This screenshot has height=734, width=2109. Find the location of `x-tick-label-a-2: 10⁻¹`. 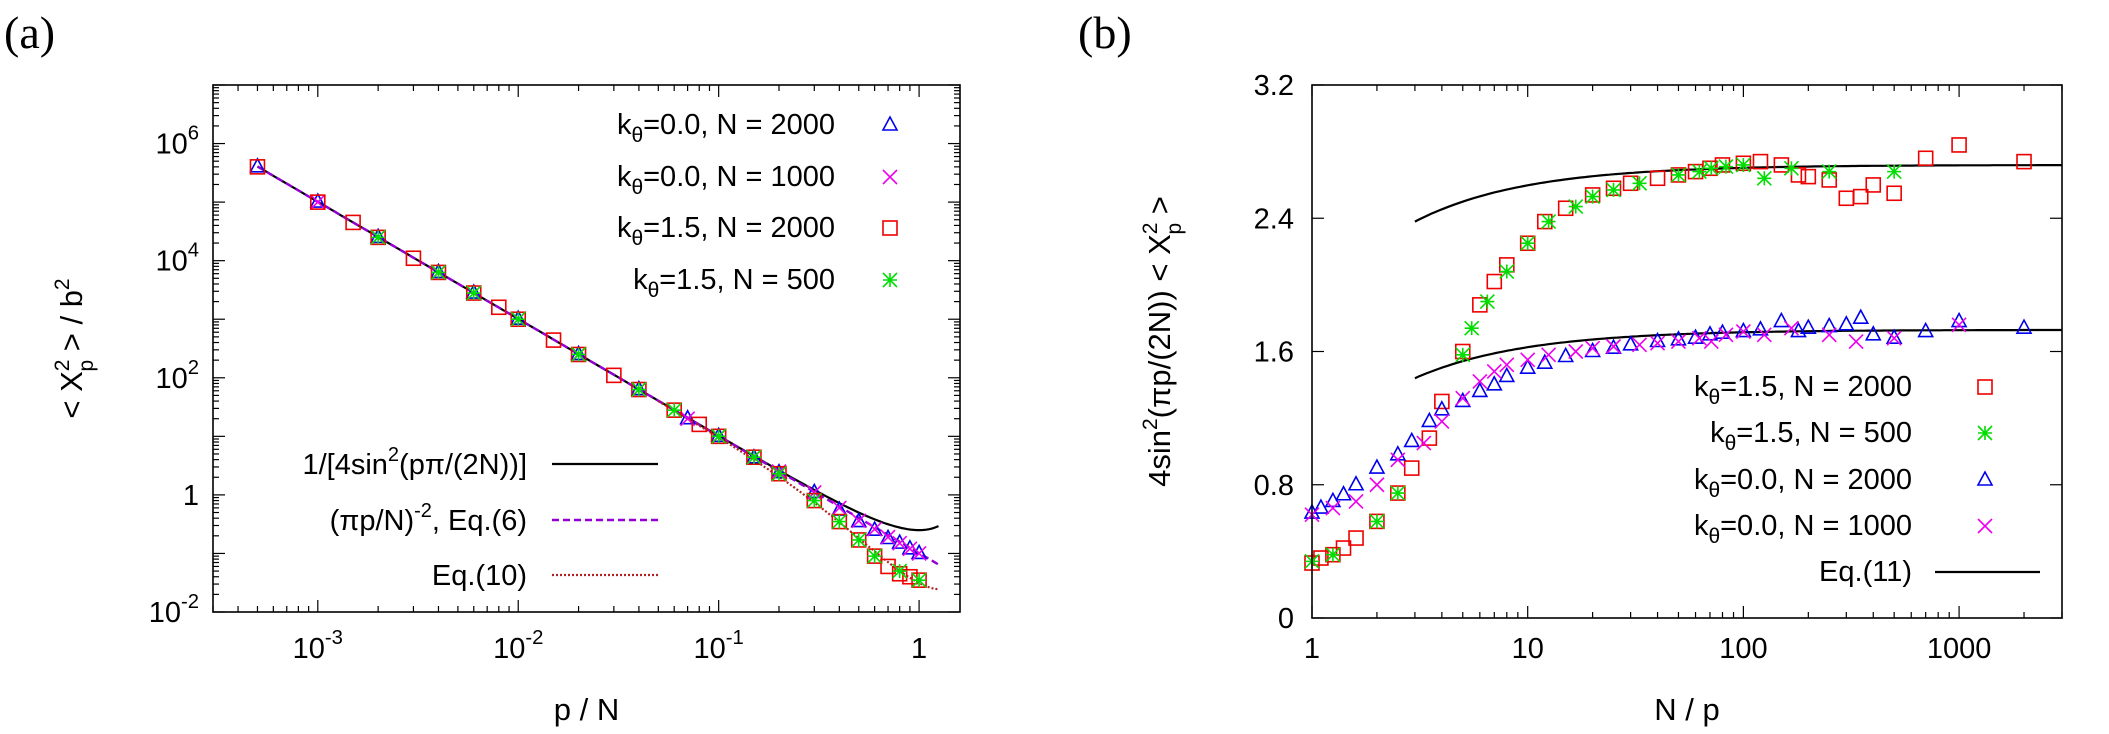

x-tick-label-a-2: 10⁻¹ is located at coordinates (719, 646).